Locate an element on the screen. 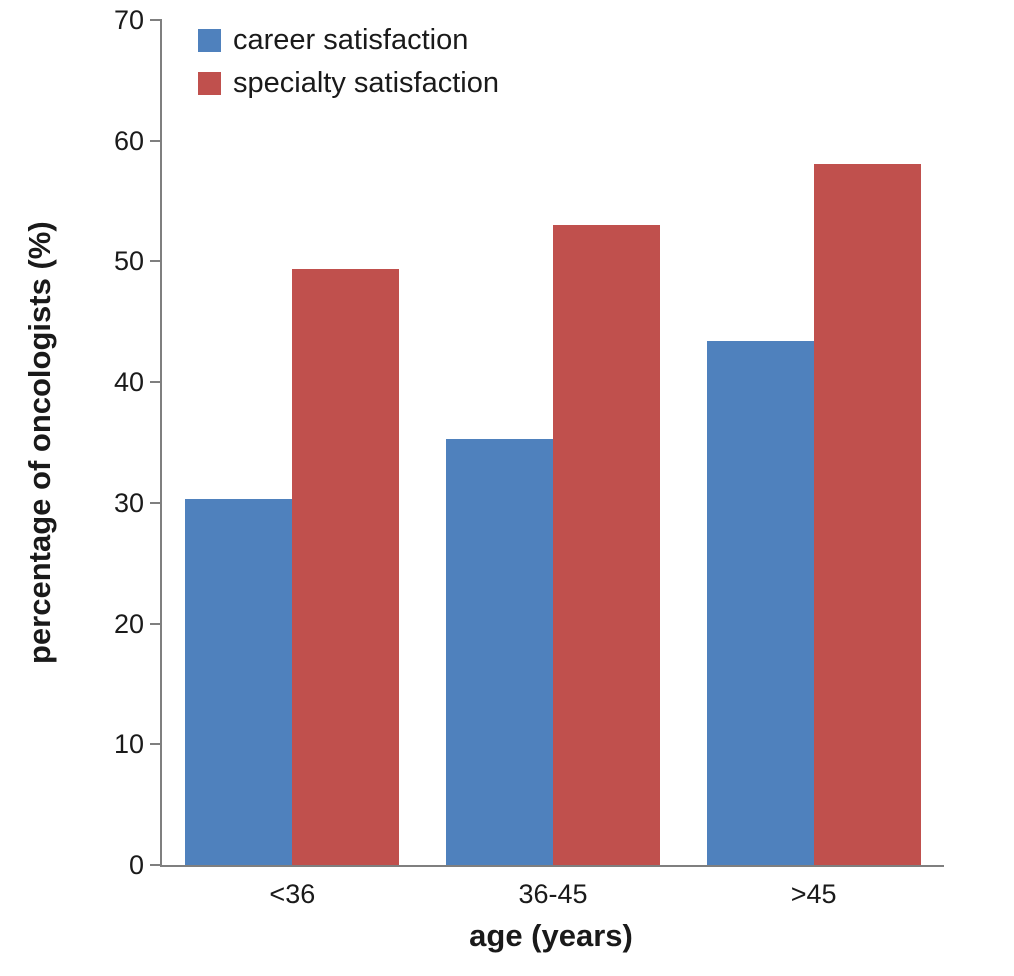 The width and height of the screenshot is (1014, 976). y-axis-tick-label: 20 is located at coordinates (128, 623).